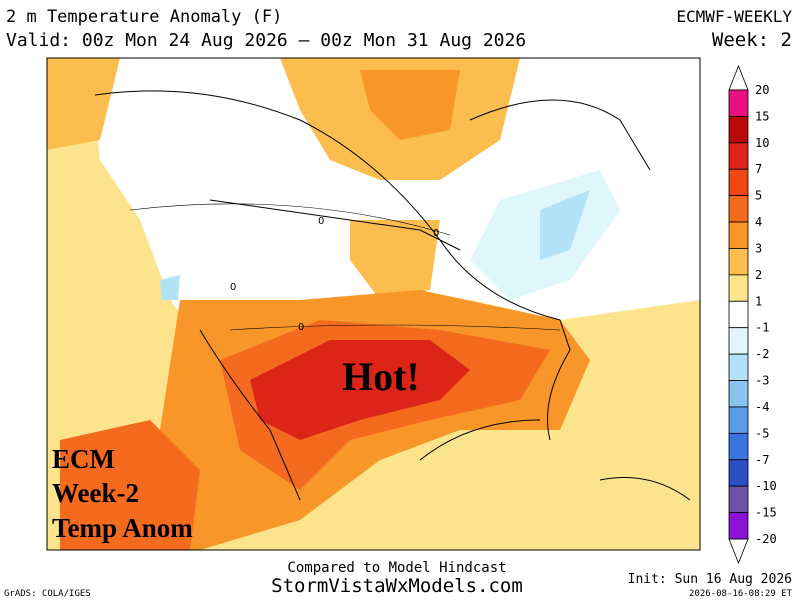  Describe the element at coordinates (758, 222) in the screenshot. I see `colorbar-label: 4` at that location.